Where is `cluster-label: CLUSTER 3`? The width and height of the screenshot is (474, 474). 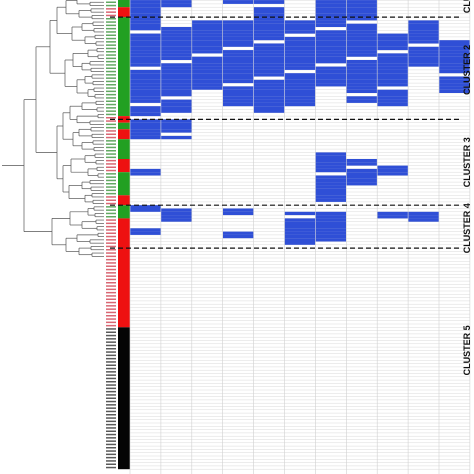
cluster-label: CLUSTER 3 is located at coordinates (467, 162).